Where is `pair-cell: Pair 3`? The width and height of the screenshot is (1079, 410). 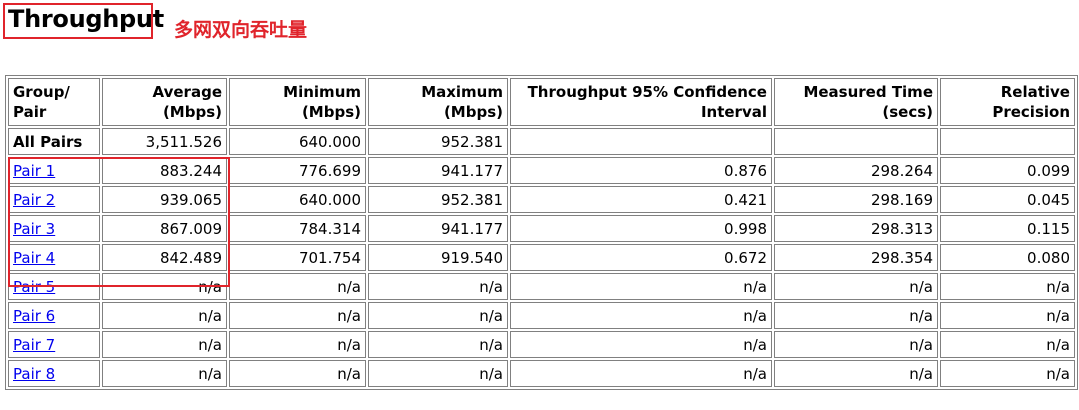 pair-cell: Pair 3 is located at coordinates (54, 228).